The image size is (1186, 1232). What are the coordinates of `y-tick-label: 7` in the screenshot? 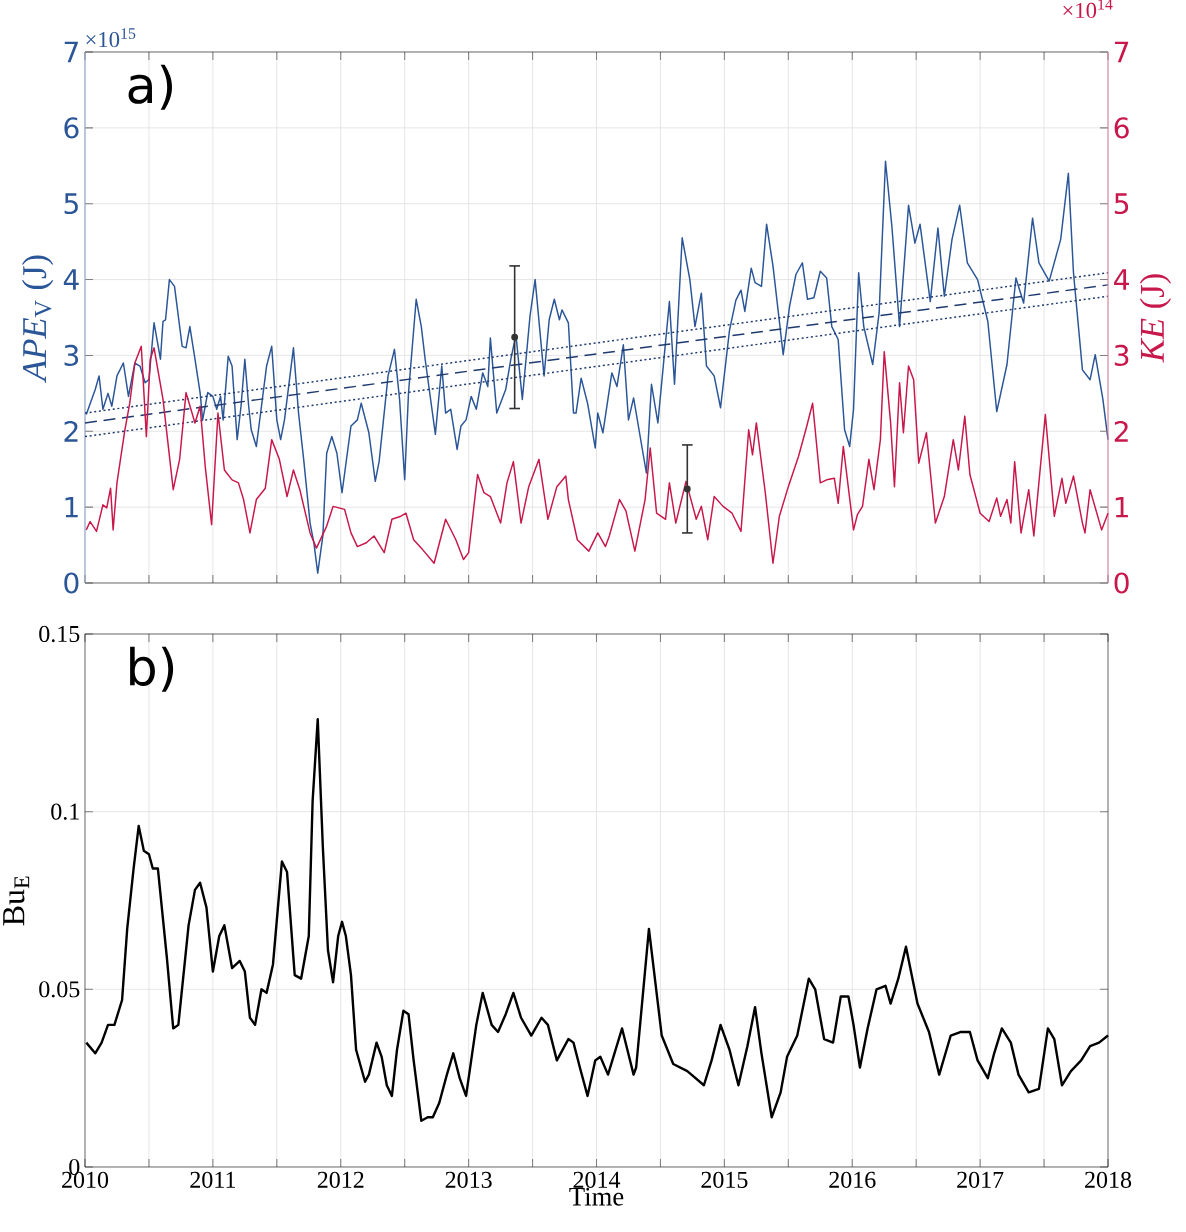 It's located at (71, 52).